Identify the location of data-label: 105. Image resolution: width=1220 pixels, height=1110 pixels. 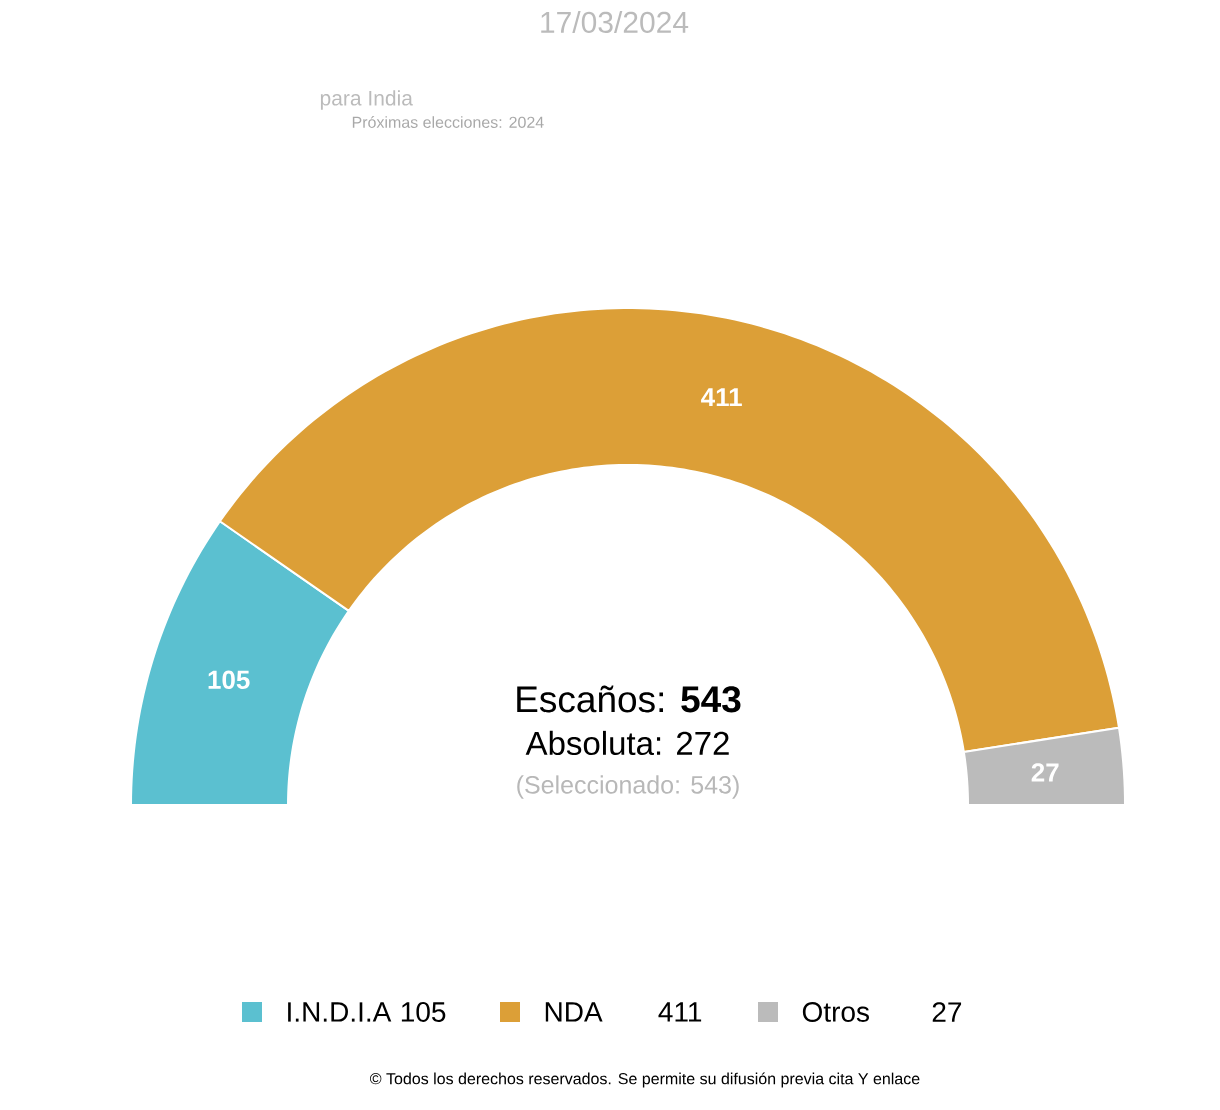
(229, 680).